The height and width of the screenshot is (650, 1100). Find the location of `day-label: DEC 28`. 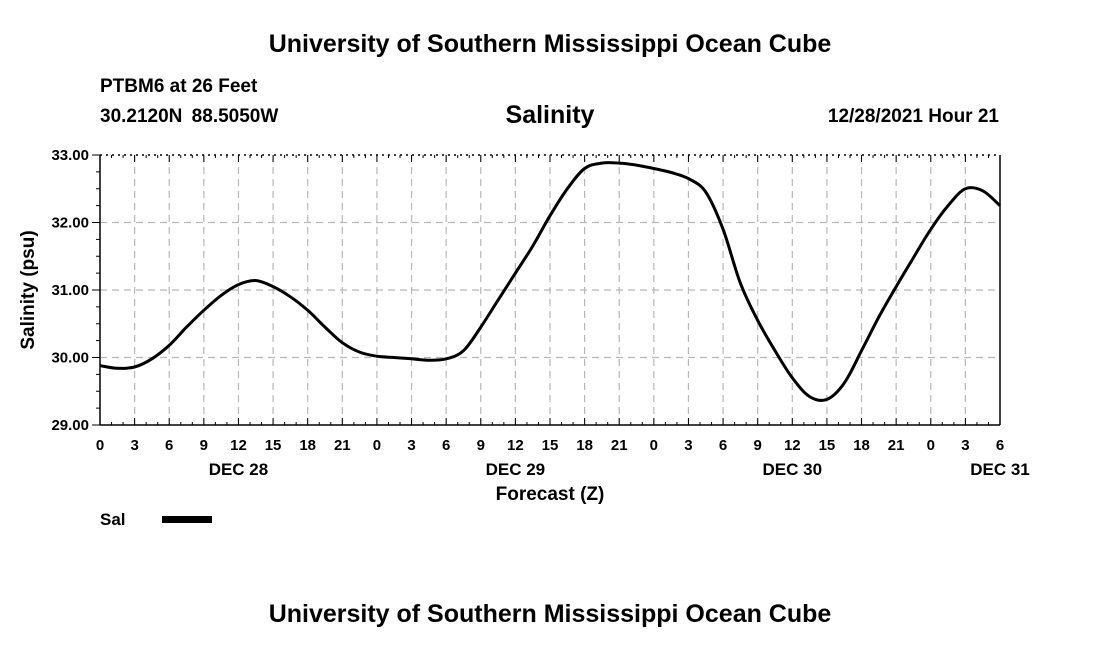

day-label: DEC 28 is located at coordinates (239, 469).